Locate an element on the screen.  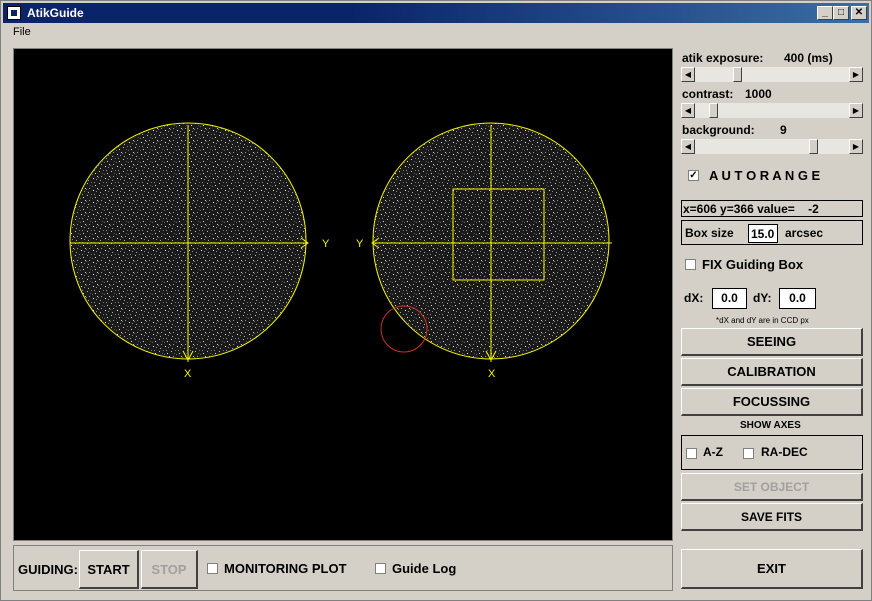
right-x-arrow is located at coordinates (491, 356).